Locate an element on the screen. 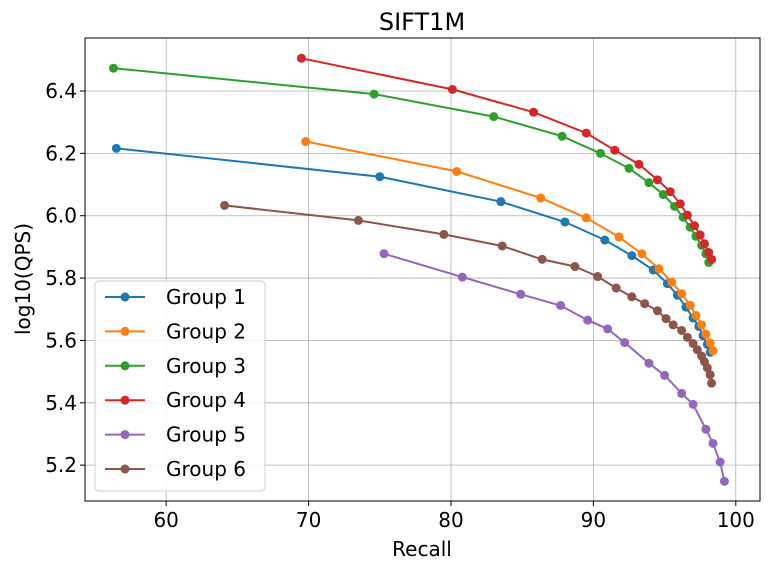  y-tick-label: 5.4 is located at coordinates (61, 403).